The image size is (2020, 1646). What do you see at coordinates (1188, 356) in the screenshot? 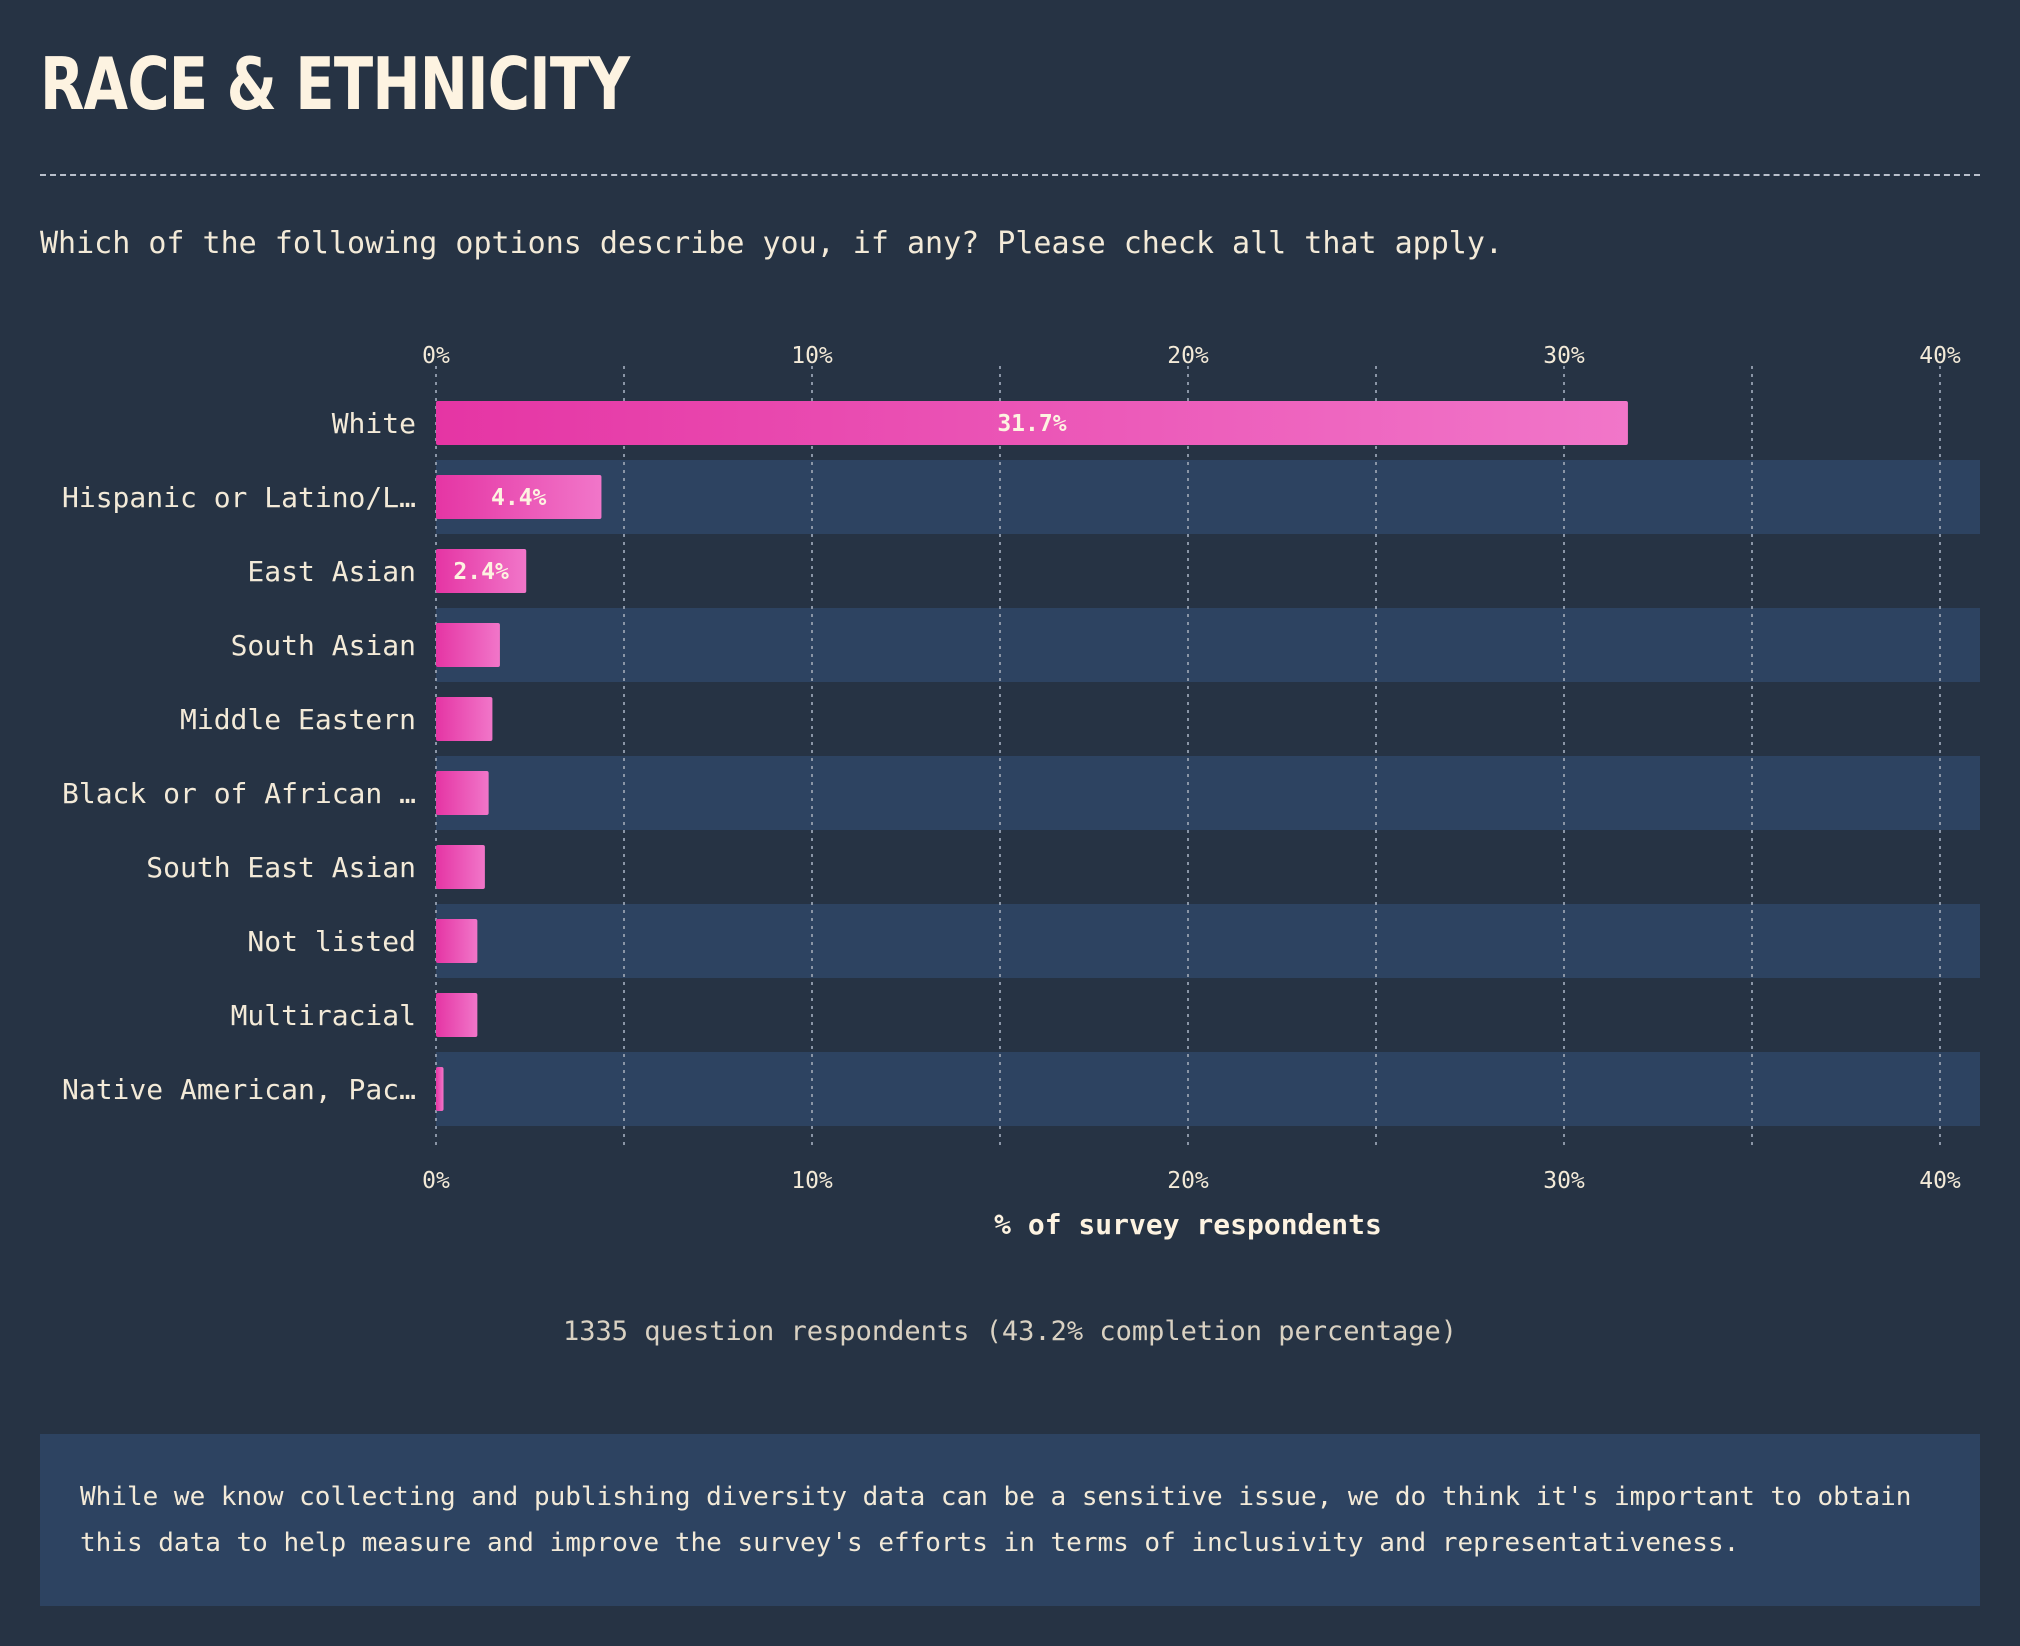
I see `x-tick-label-top: 20%` at bounding box center [1188, 356].